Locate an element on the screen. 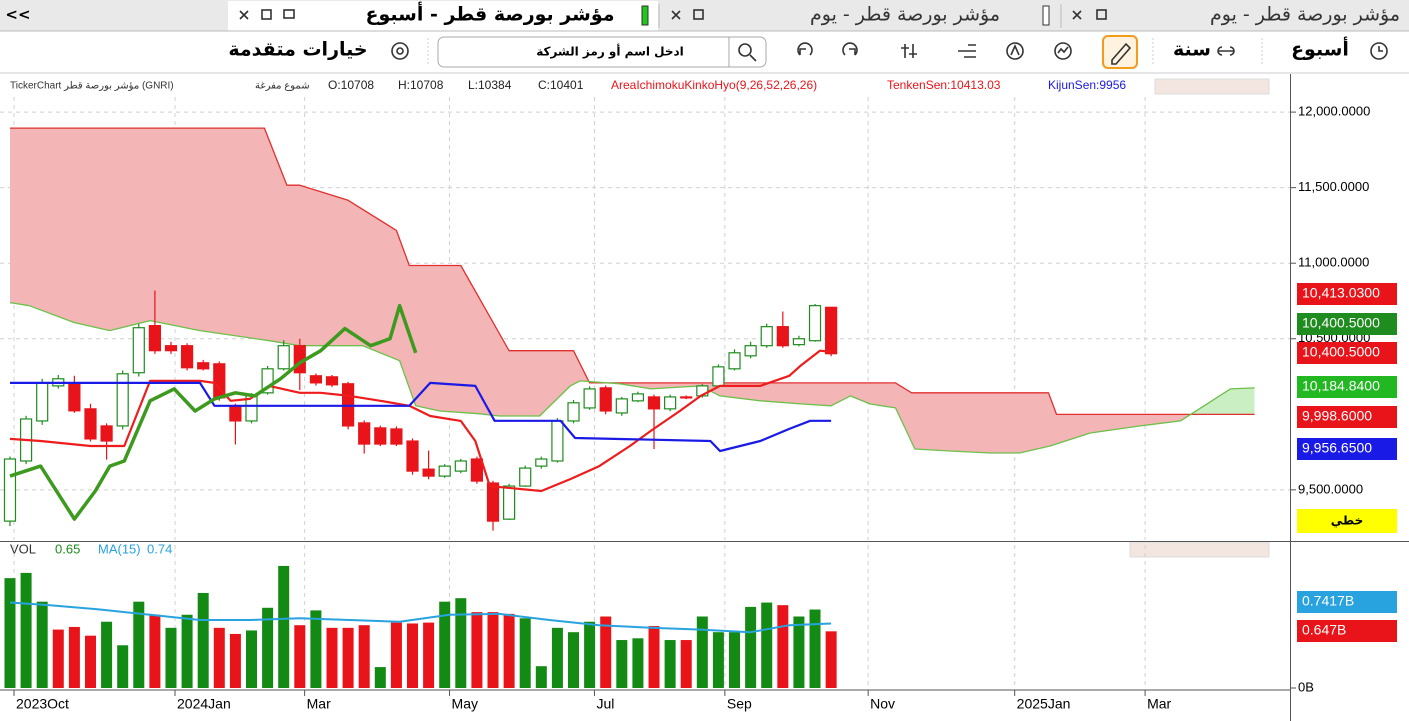 This screenshot has height=721, width=1409. draw-tool-icon is located at coordinates (1121, 53).